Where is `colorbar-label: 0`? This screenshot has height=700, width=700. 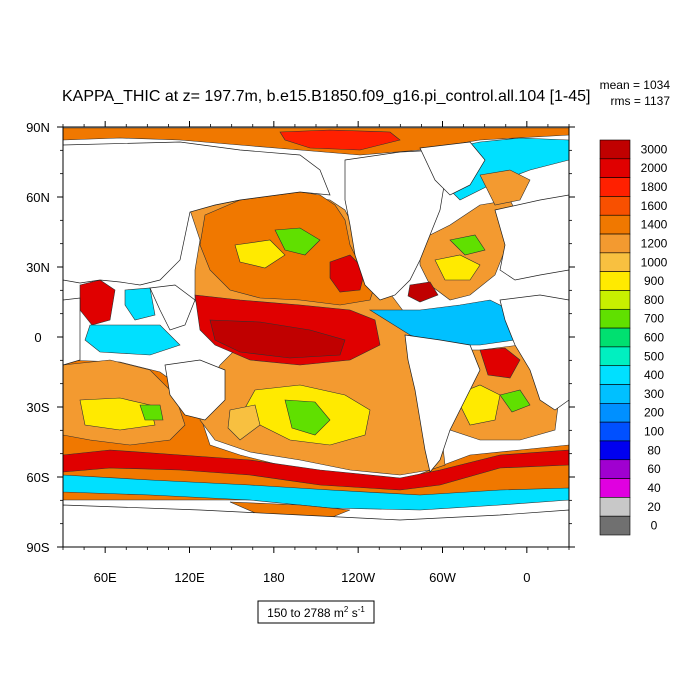
colorbar-label: 0 is located at coordinates (654, 526).